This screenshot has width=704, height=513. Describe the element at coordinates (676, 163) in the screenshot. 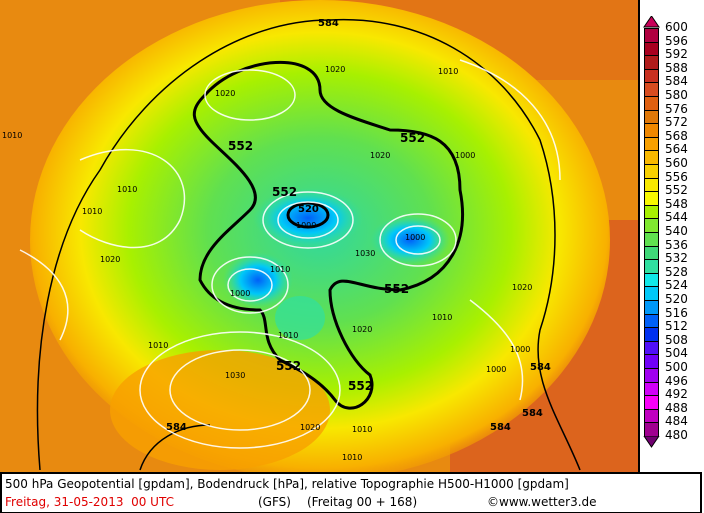

I see `legend-label: 560` at that location.